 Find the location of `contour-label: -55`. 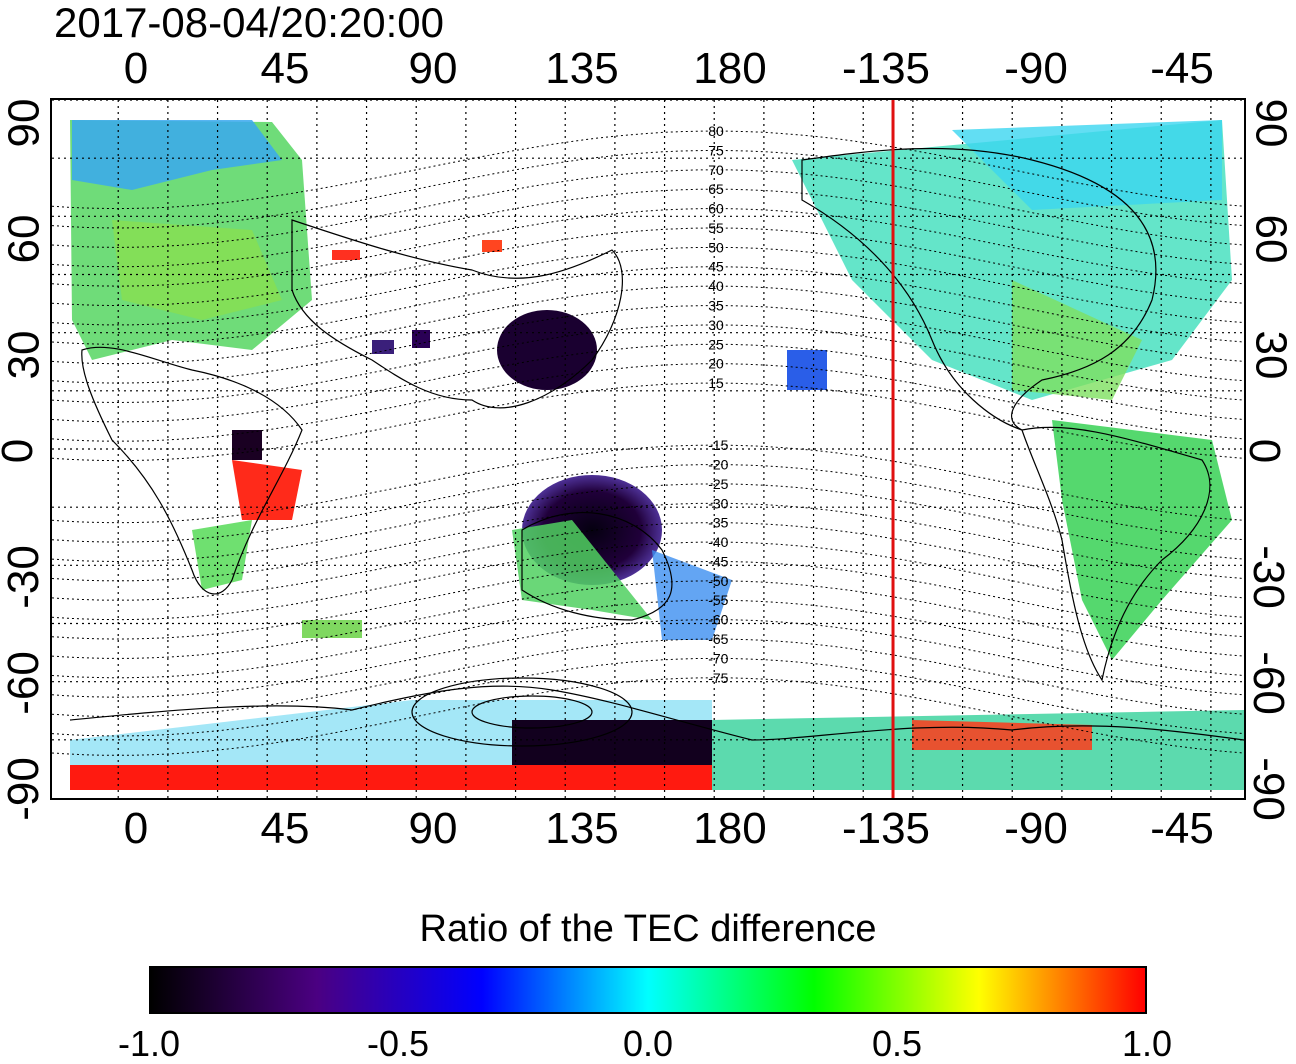

contour-label: -55 is located at coordinates (718, 600).